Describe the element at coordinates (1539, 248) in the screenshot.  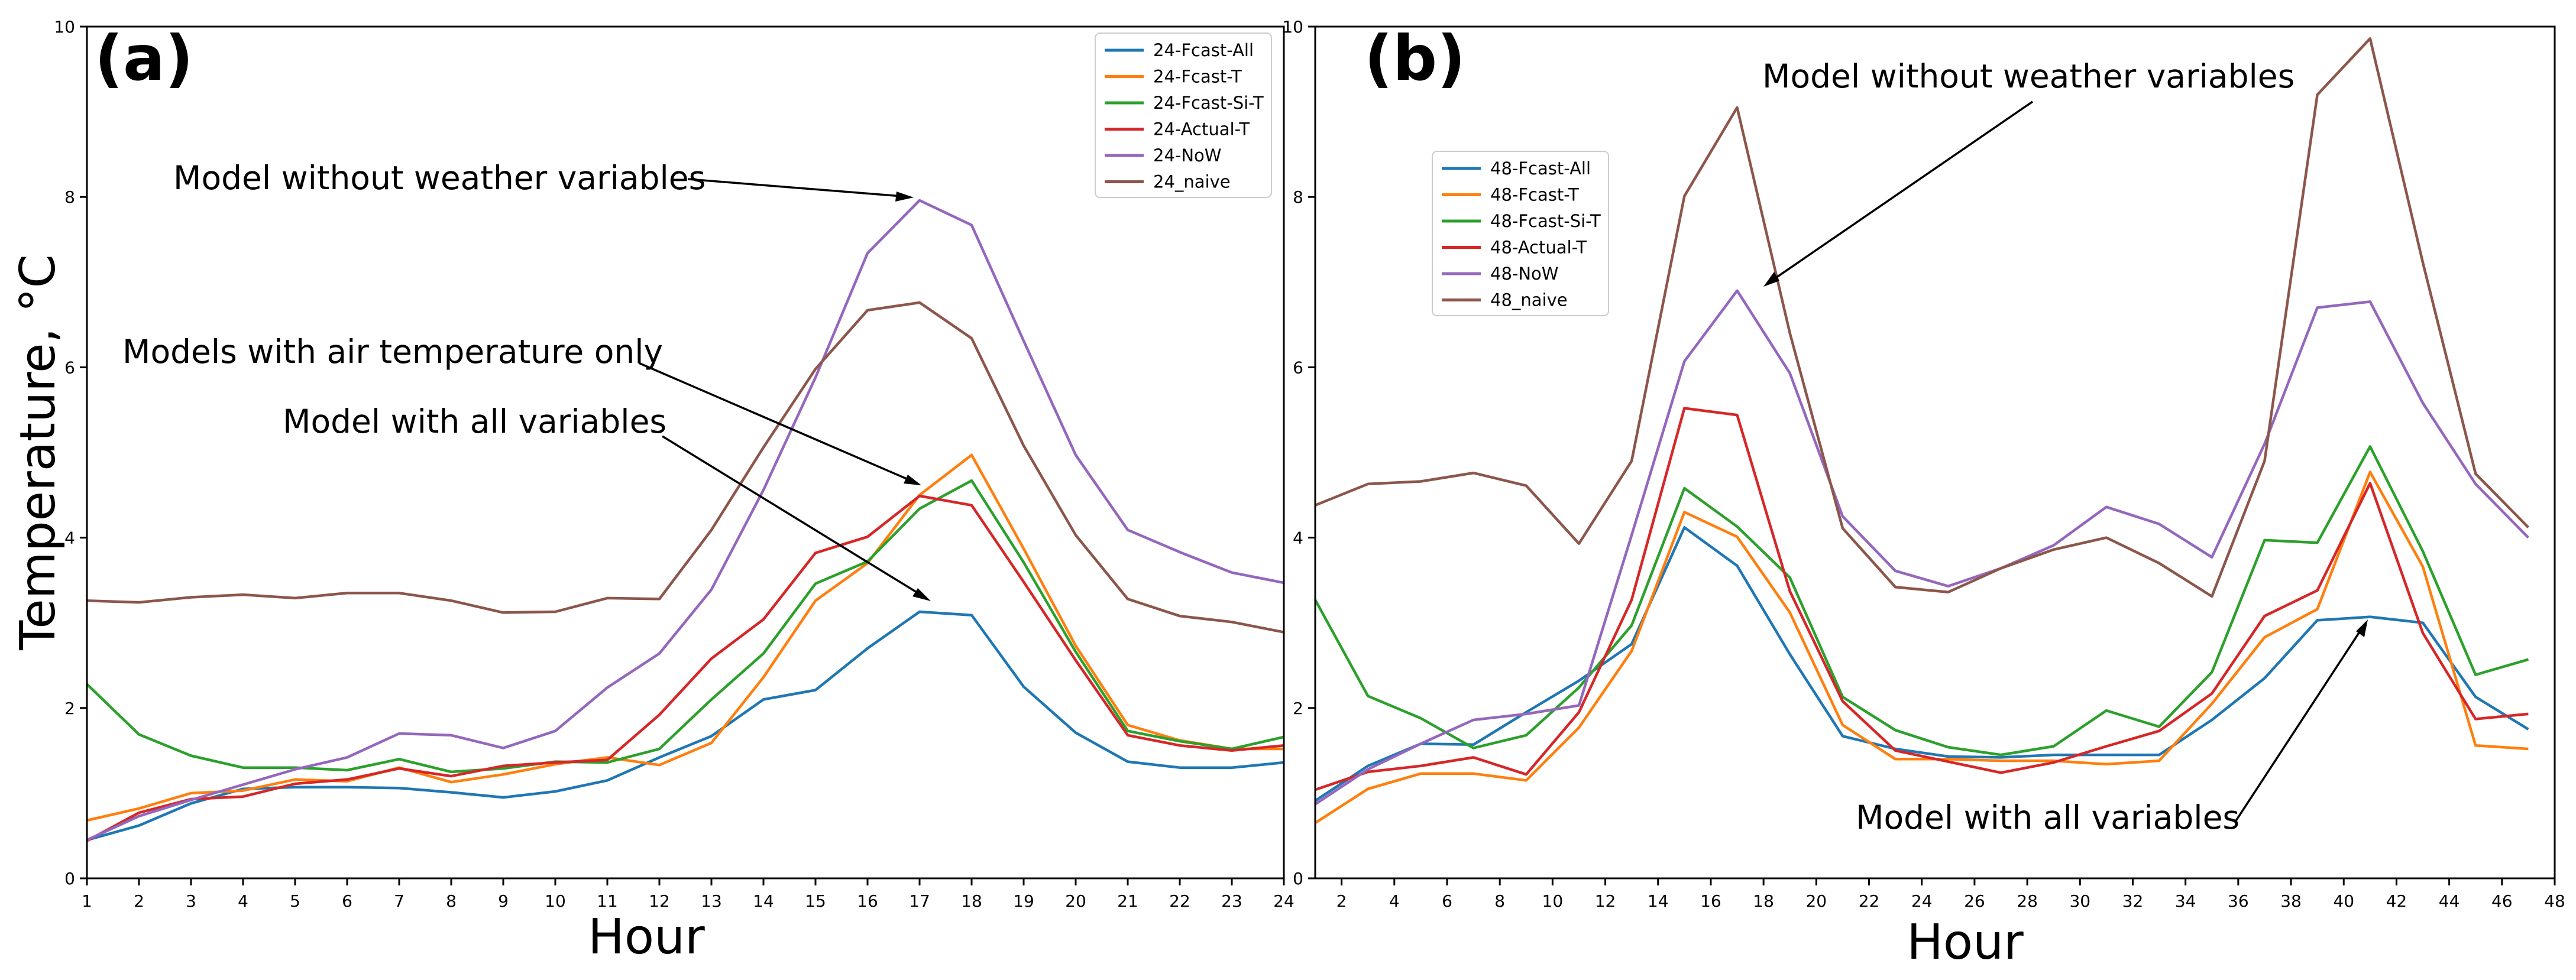
I see `legend-label: 48-Actual-T` at that location.